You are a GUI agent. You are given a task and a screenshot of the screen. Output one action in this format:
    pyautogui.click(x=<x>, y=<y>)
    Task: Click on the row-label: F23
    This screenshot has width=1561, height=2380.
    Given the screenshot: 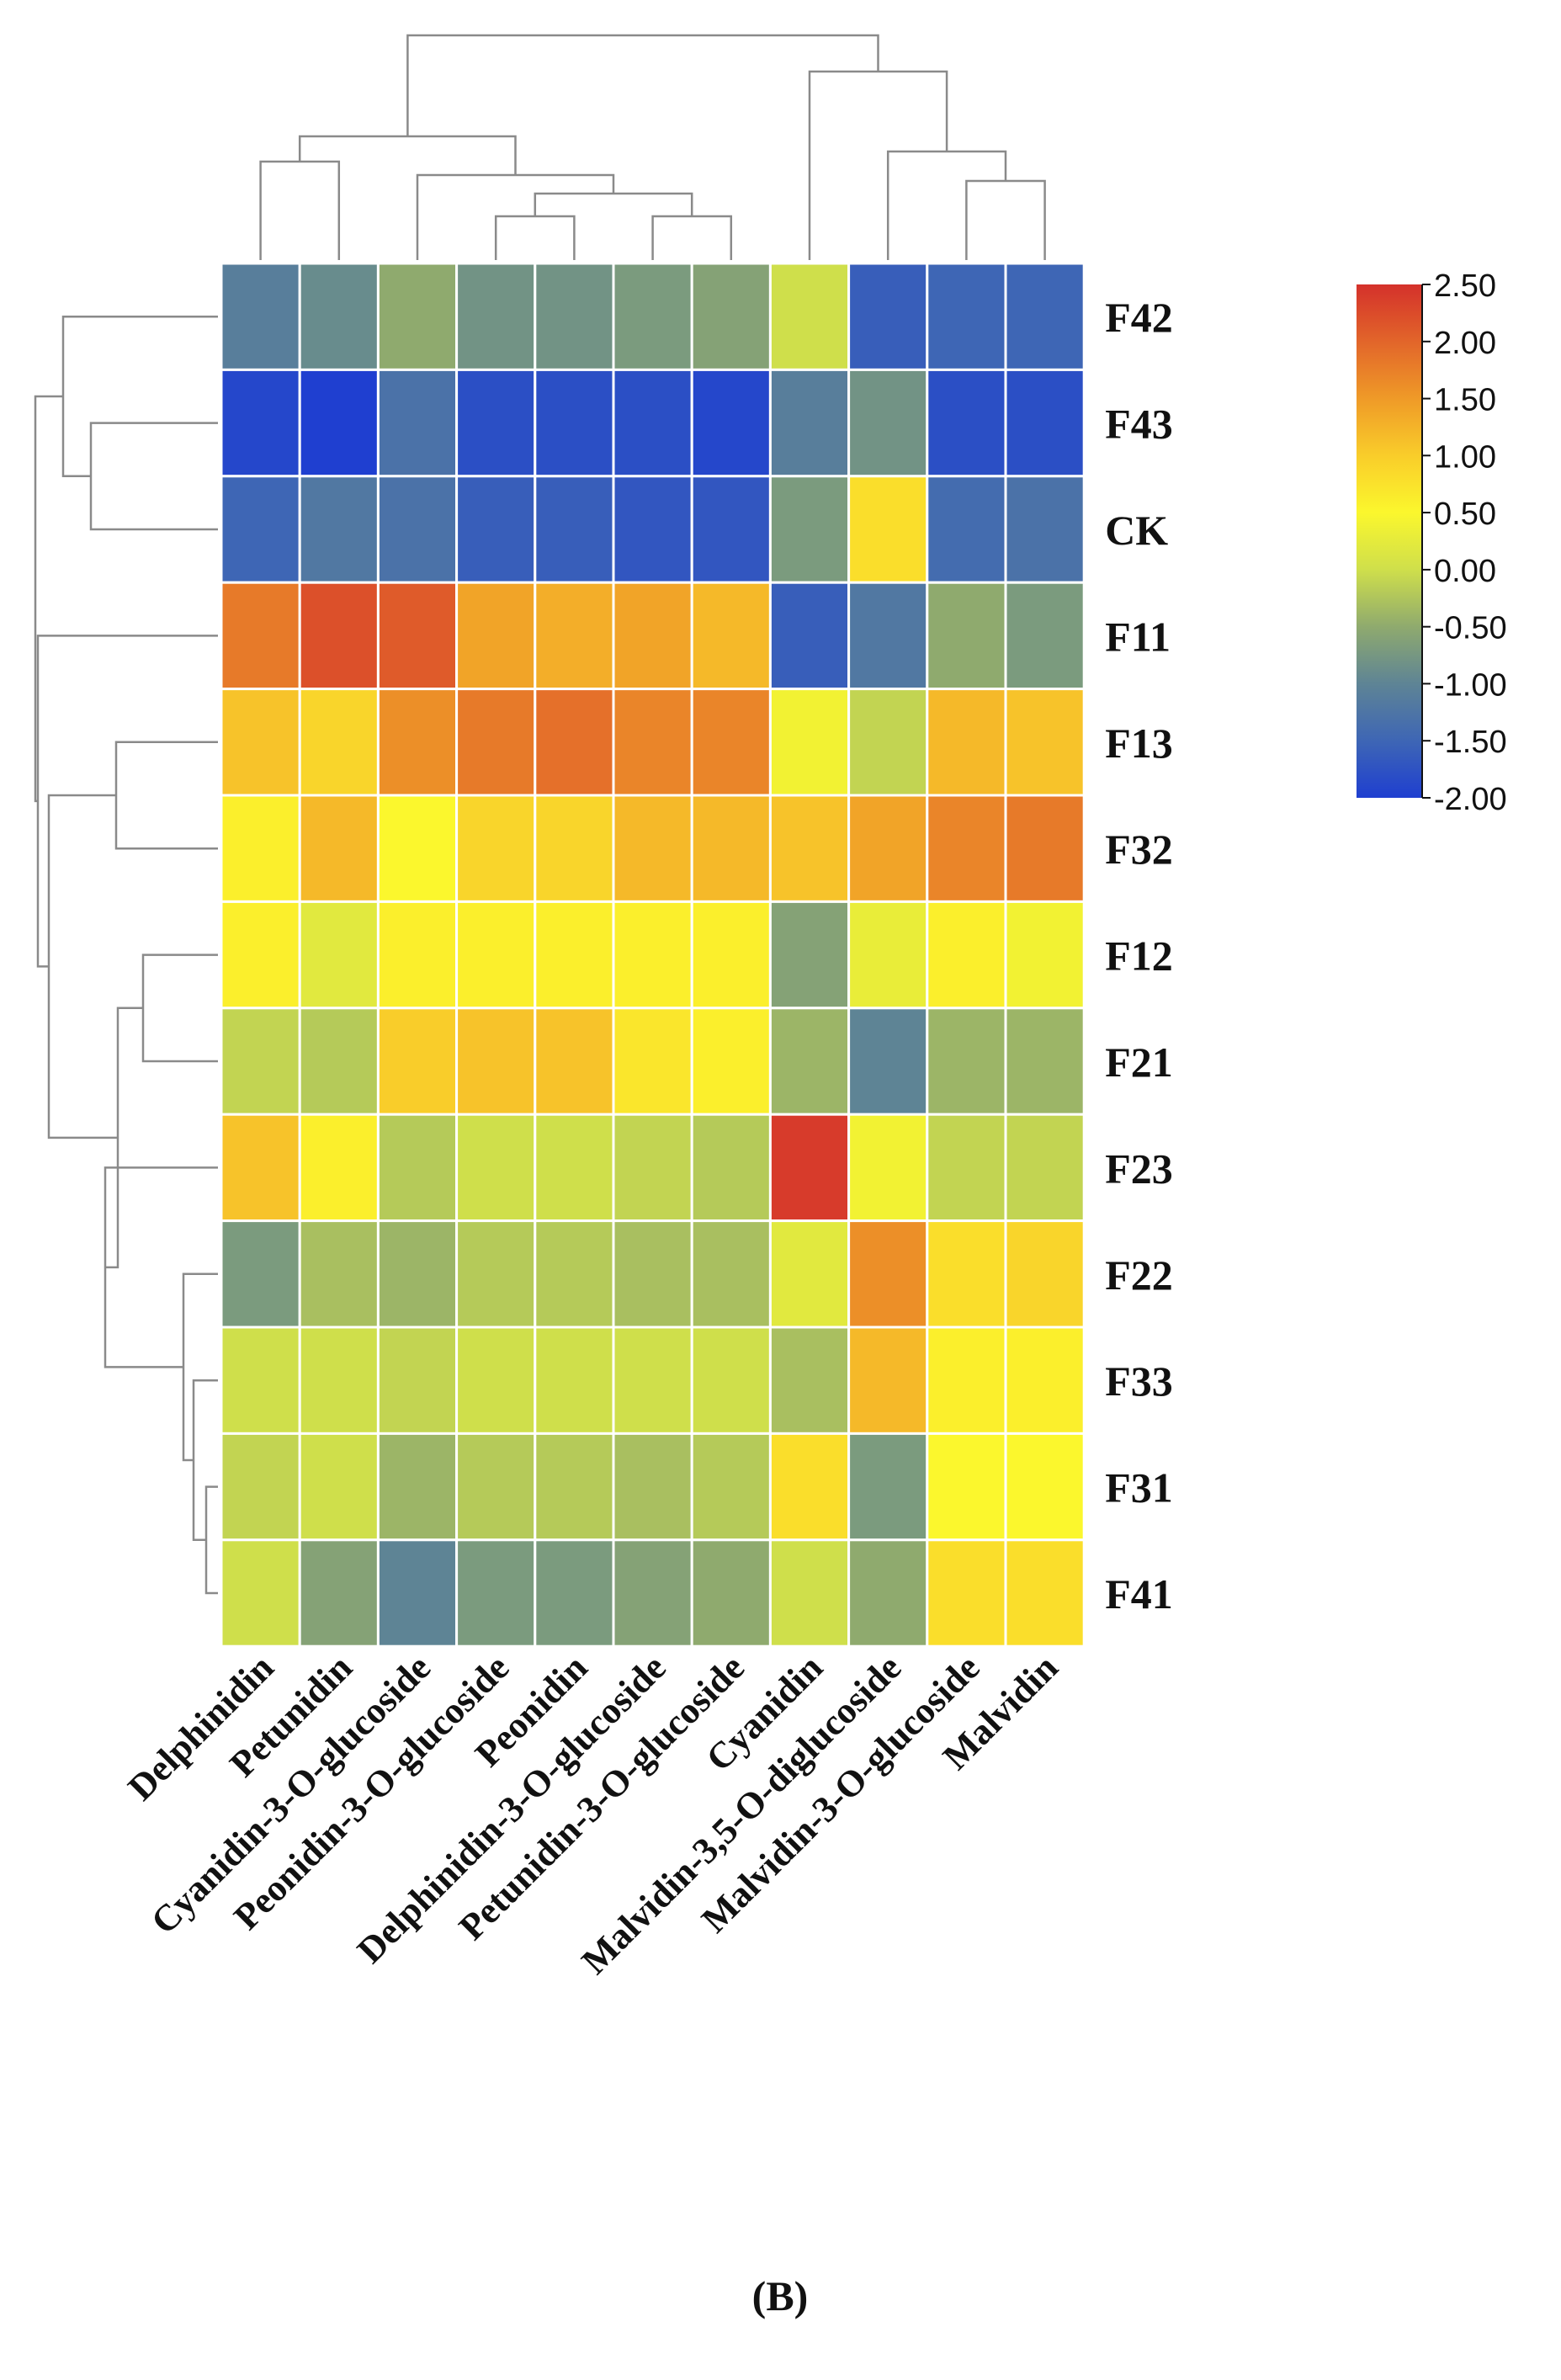 What is the action you would take?
    pyautogui.click(x=1139, y=1168)
    